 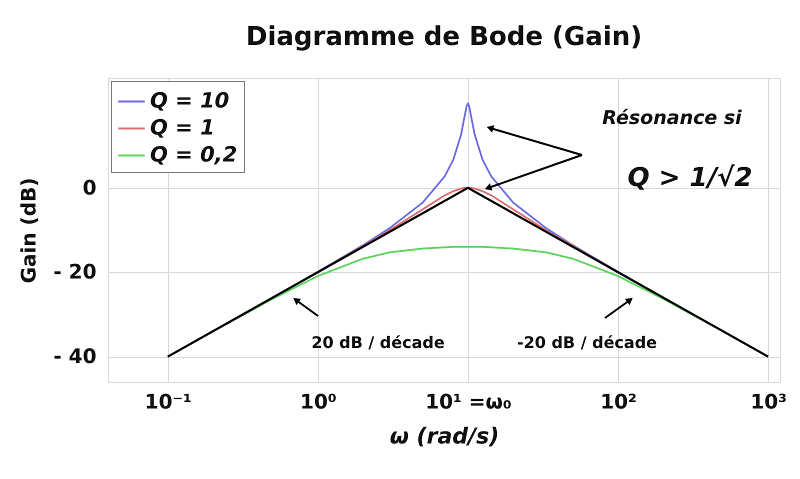 I want to click on y-tick-label: - 20, so click(x=74, y=272).